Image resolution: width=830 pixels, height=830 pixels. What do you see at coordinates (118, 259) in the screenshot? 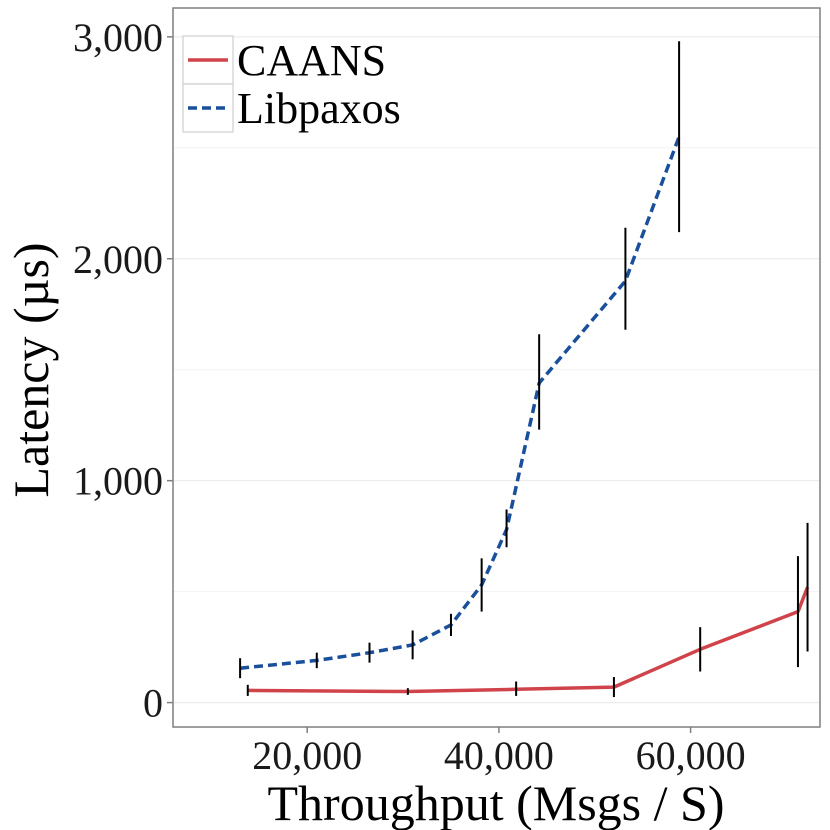
I see `y-tick-label: 2,000` at bounding box center [118, 259].